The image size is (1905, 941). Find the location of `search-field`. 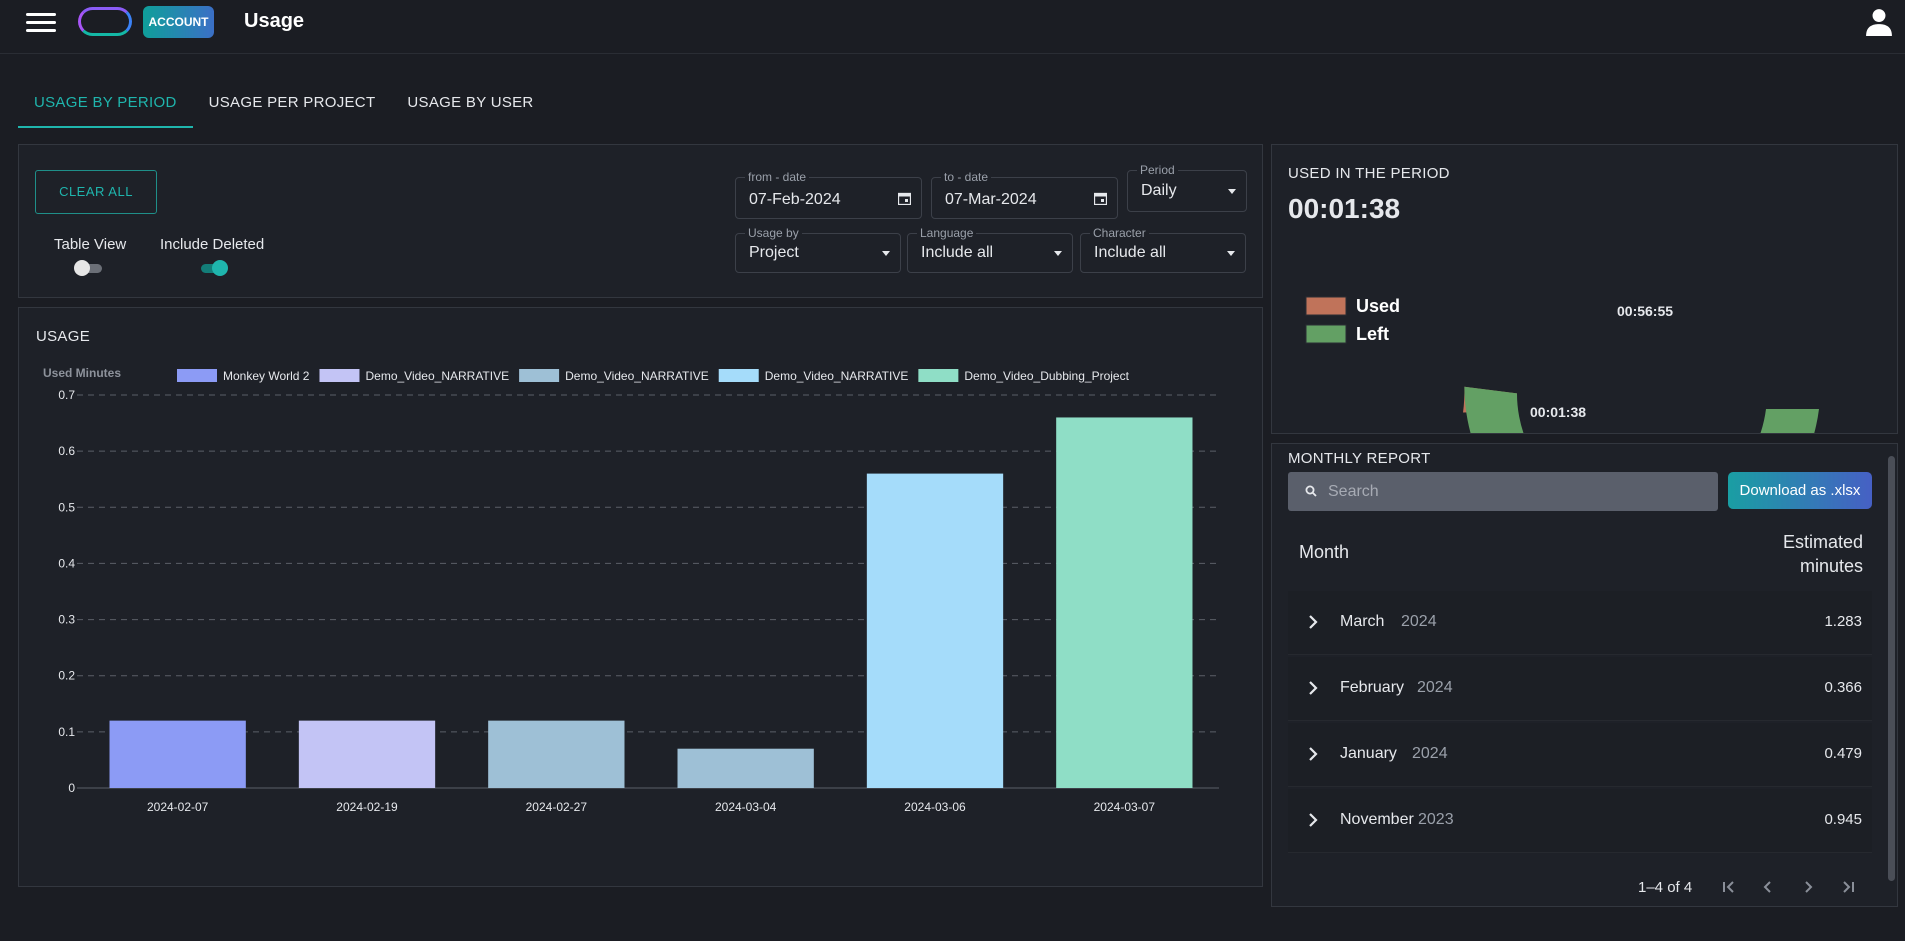

search-field is located at coordinates (1503, 491).